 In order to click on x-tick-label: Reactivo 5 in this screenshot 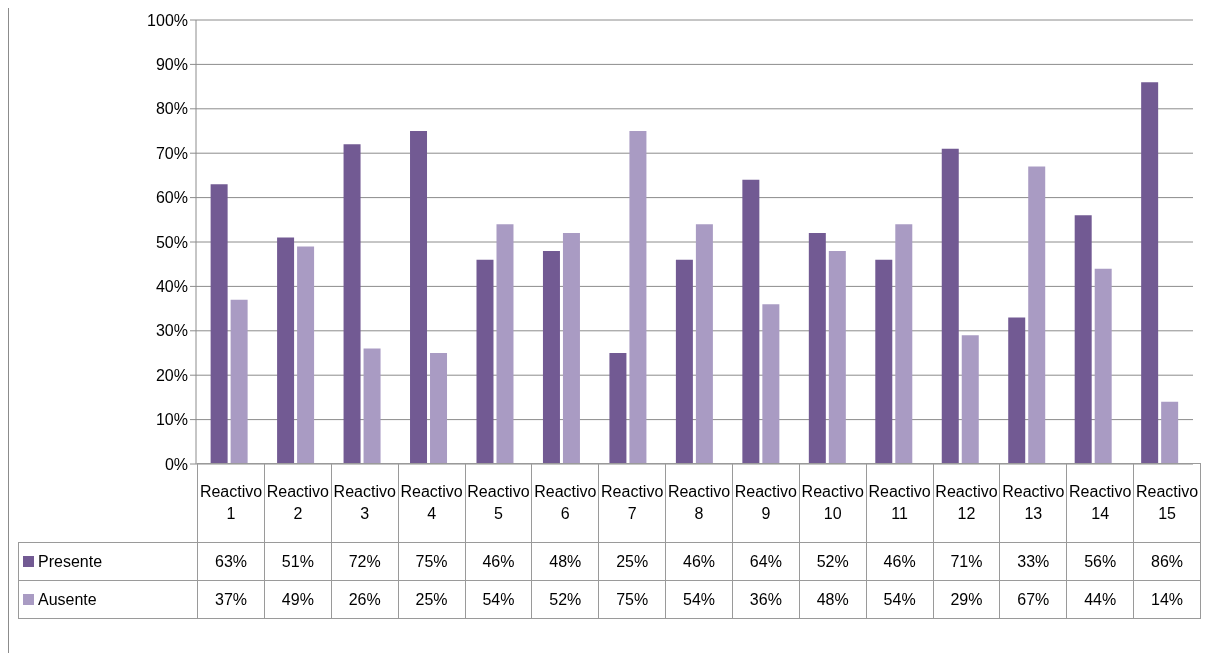, I will do `click(498, 503)`.